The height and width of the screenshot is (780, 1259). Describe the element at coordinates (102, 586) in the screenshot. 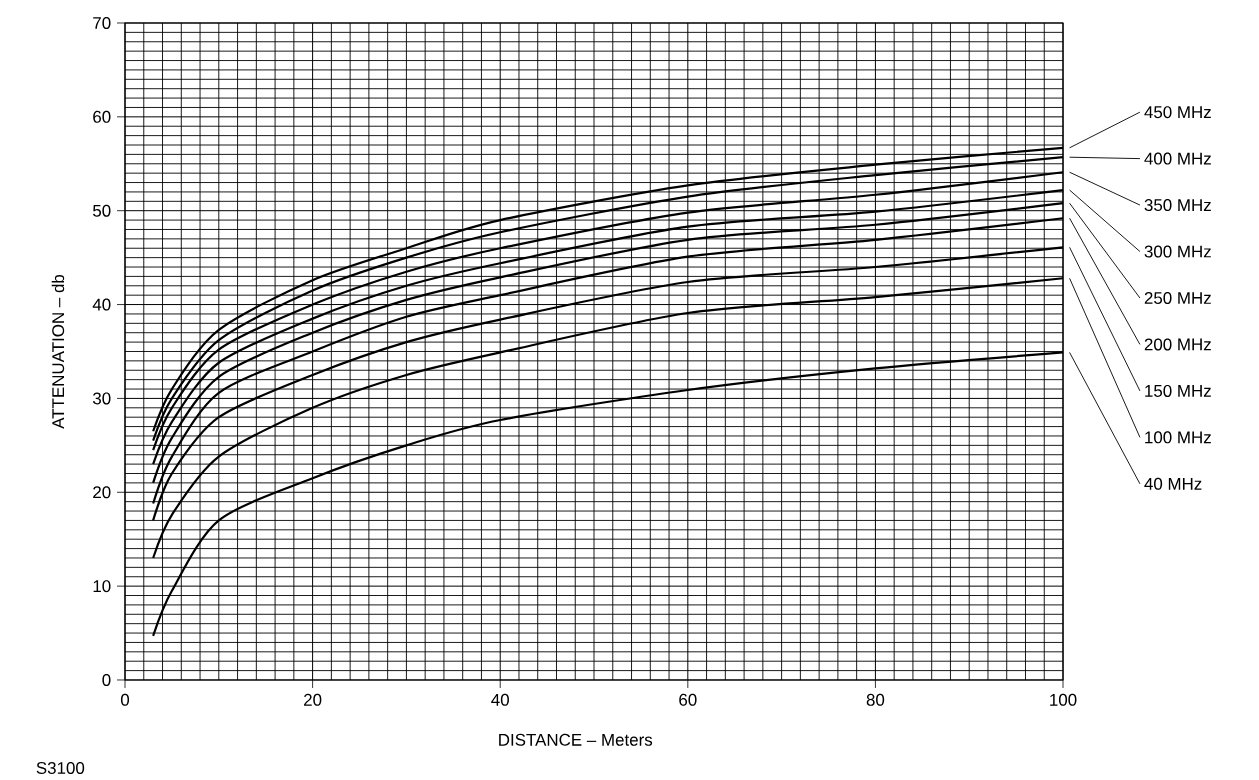

I see `y-tick-label: 10` at that location.